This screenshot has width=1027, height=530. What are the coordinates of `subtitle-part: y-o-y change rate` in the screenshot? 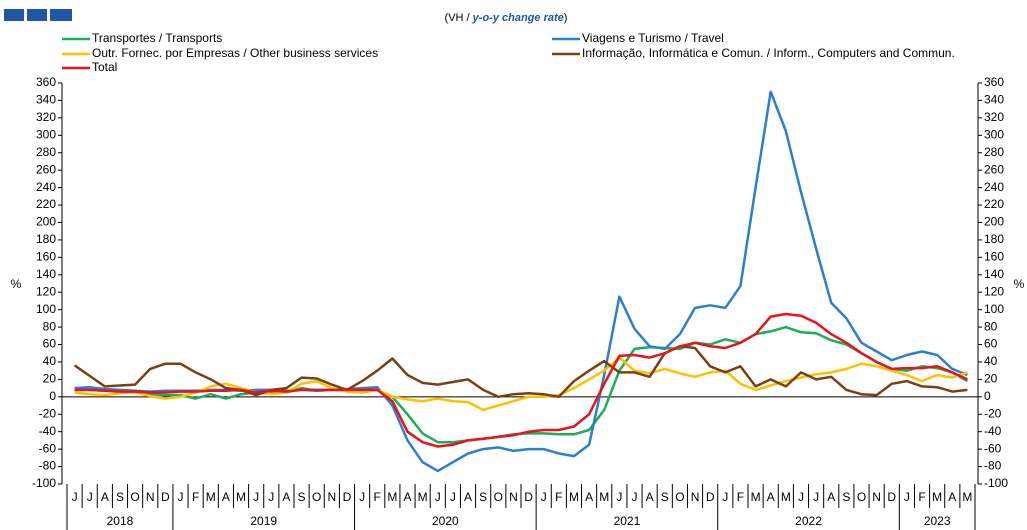 It's located at (518, 18).